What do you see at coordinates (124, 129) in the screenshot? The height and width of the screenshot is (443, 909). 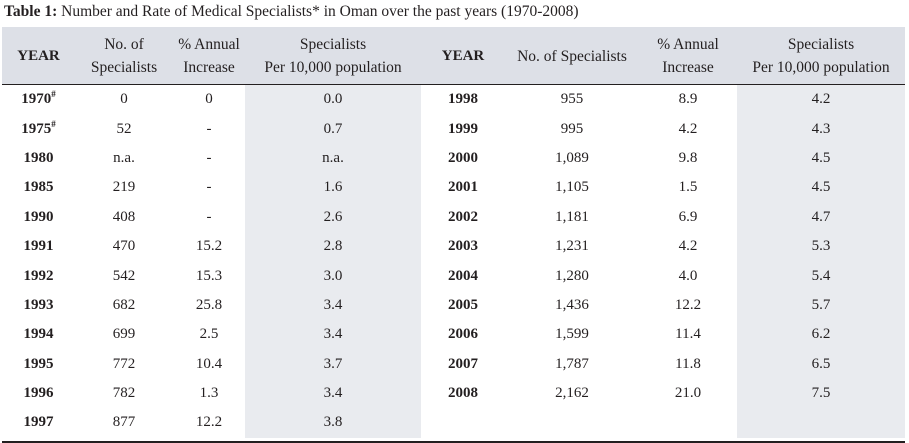 I see `count-cell-left: 52` at bounding box center [124, 129].